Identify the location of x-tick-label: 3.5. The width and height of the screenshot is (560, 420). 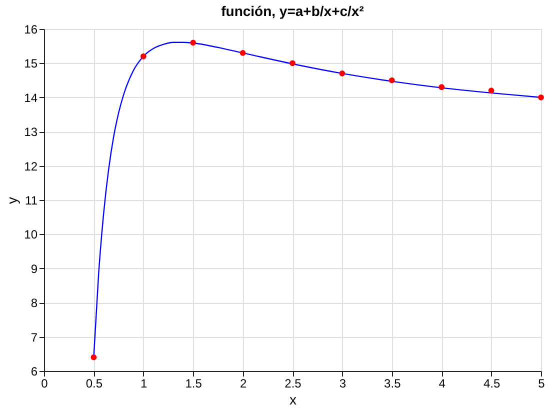
(393, 383).